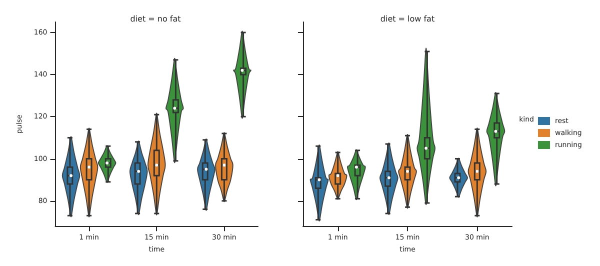 This screenshot has height=266, width=600. Describe the element at coordinates (155, 19) in the screenshot. I see `chart-title: diet = no fat` at that location.